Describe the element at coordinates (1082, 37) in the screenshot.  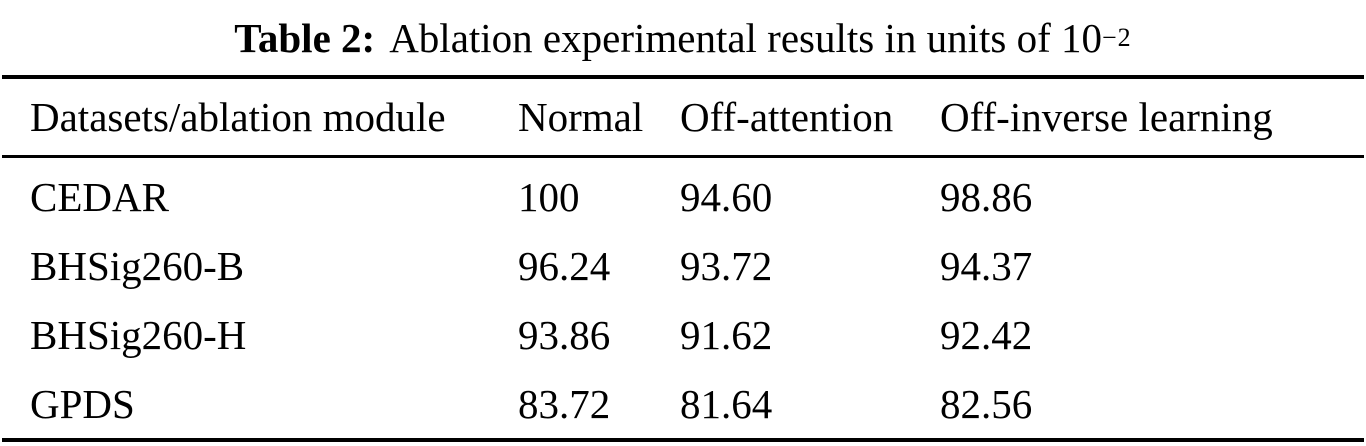
I see `table-caption-power-base: 10` at that location.